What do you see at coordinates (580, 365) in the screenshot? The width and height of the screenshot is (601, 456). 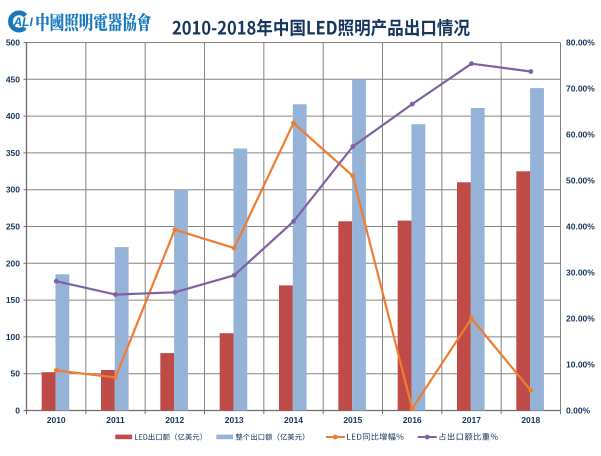 I see `svg-text: 10.00%` at bounding box center [580, 365].